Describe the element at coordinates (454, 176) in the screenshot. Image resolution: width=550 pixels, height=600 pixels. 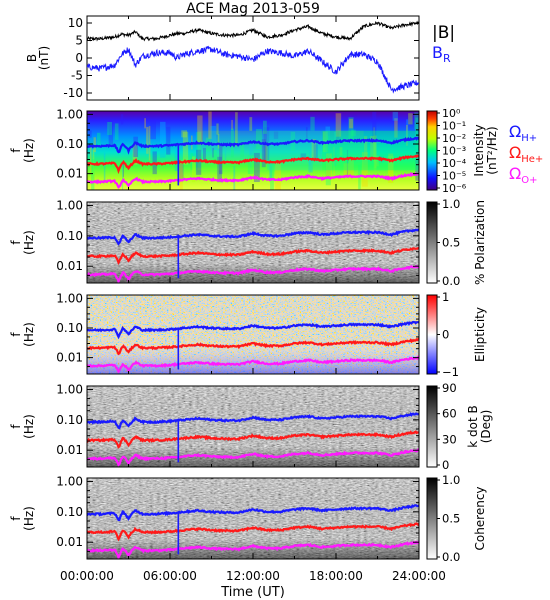
I see `colorbar-tick-label: 10⁻⁵` at that location.